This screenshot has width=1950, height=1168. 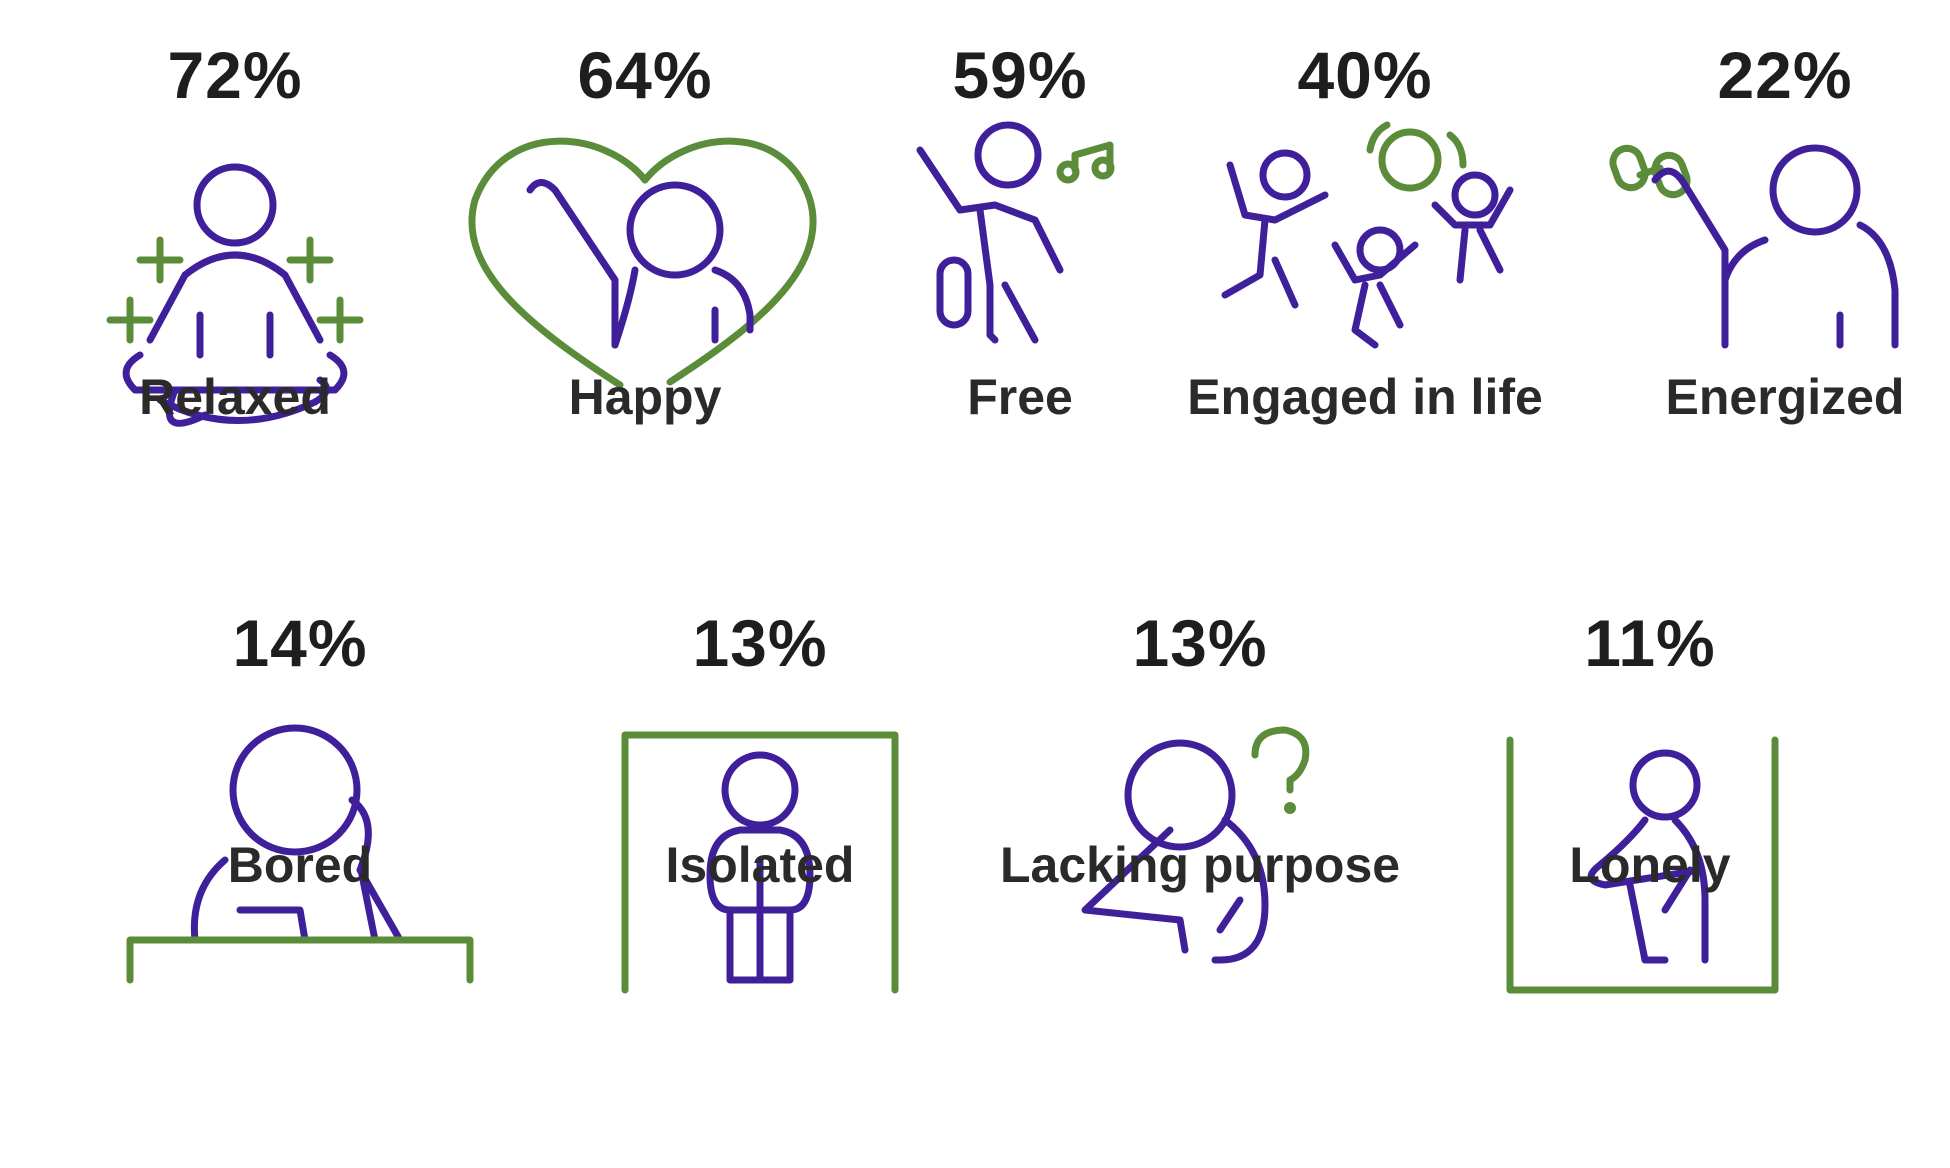 I want to click on jumping-group-icon, so click(x=1367, y=235).